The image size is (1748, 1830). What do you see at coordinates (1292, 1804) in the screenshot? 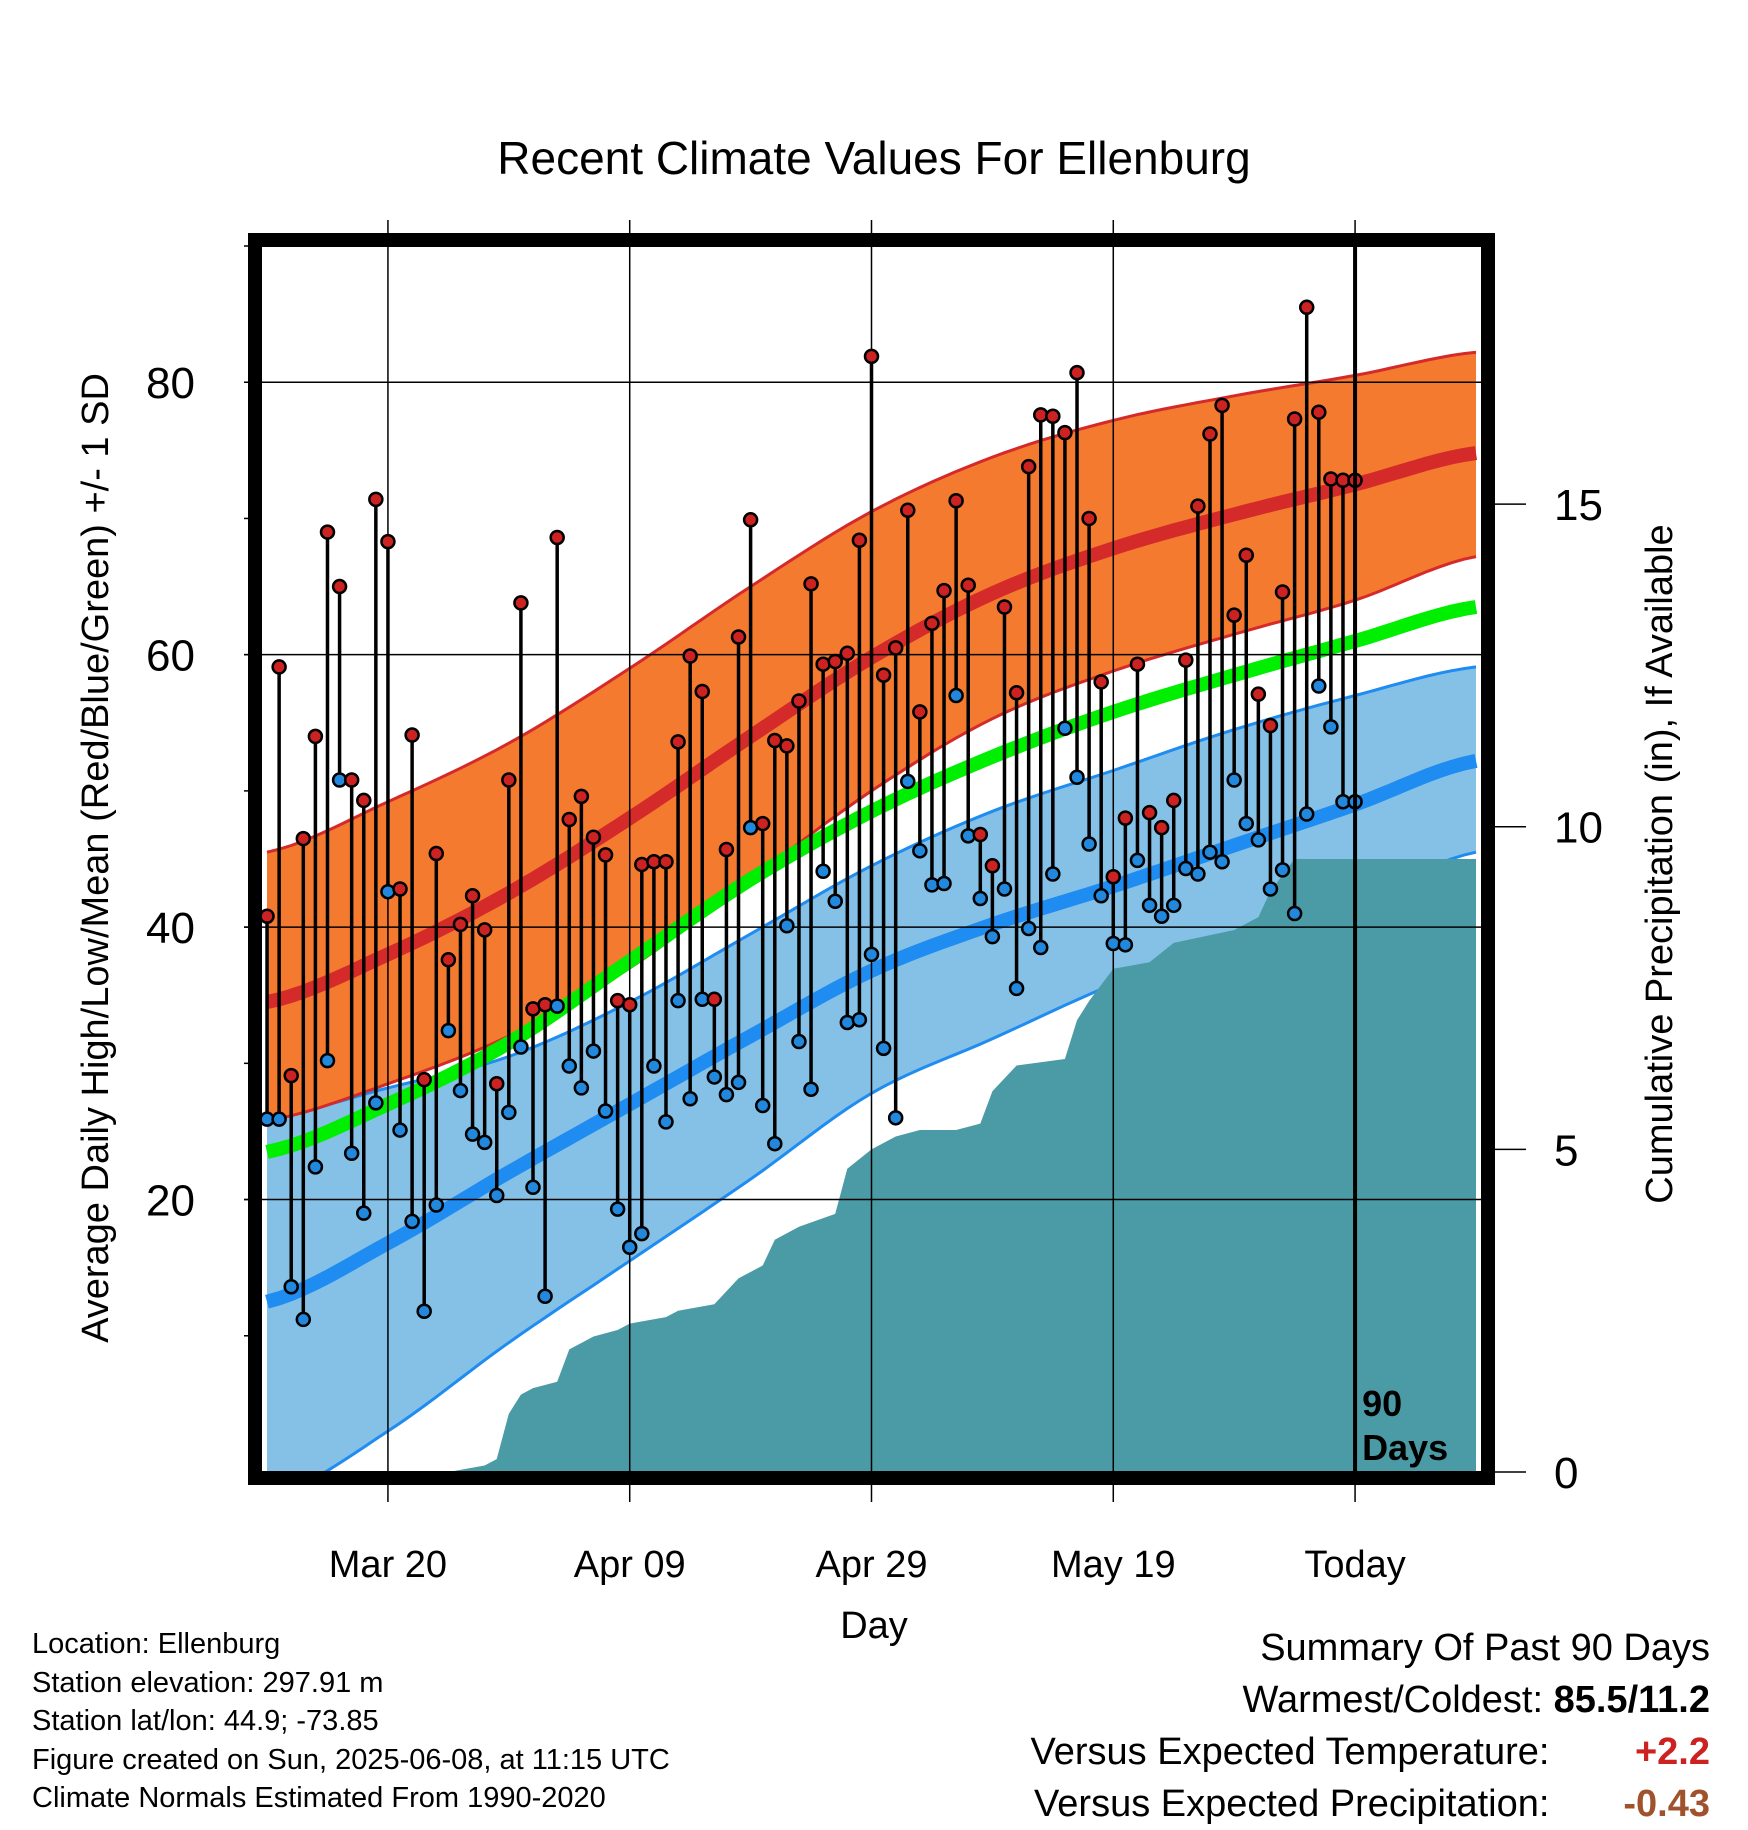
I see `precip-anomaly-label: Versus Expected Precipitation:` at bounding box center [1292, 1804].